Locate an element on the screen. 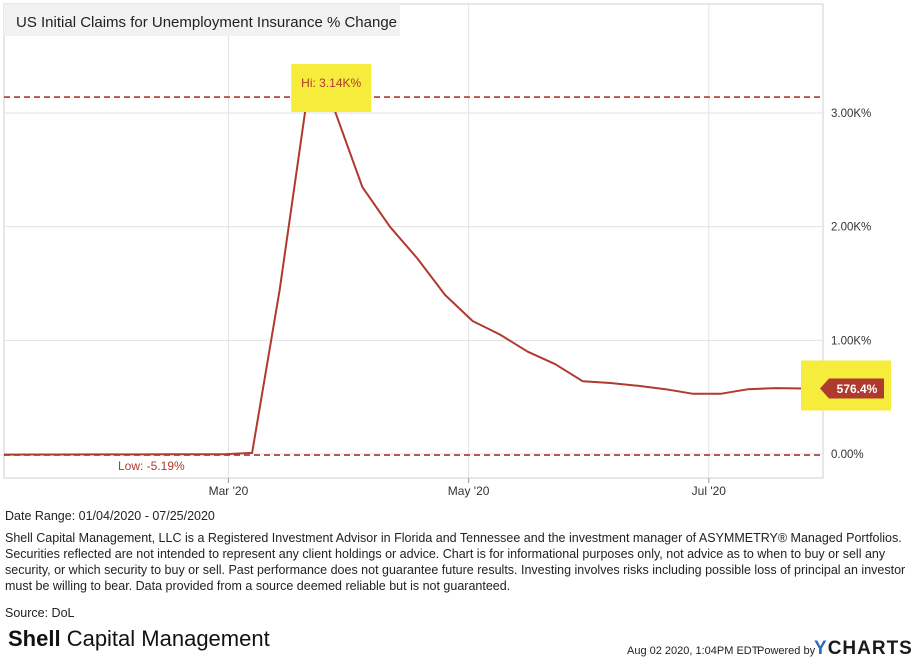  ycharts-y: Y is located at coordinates (821, 648).